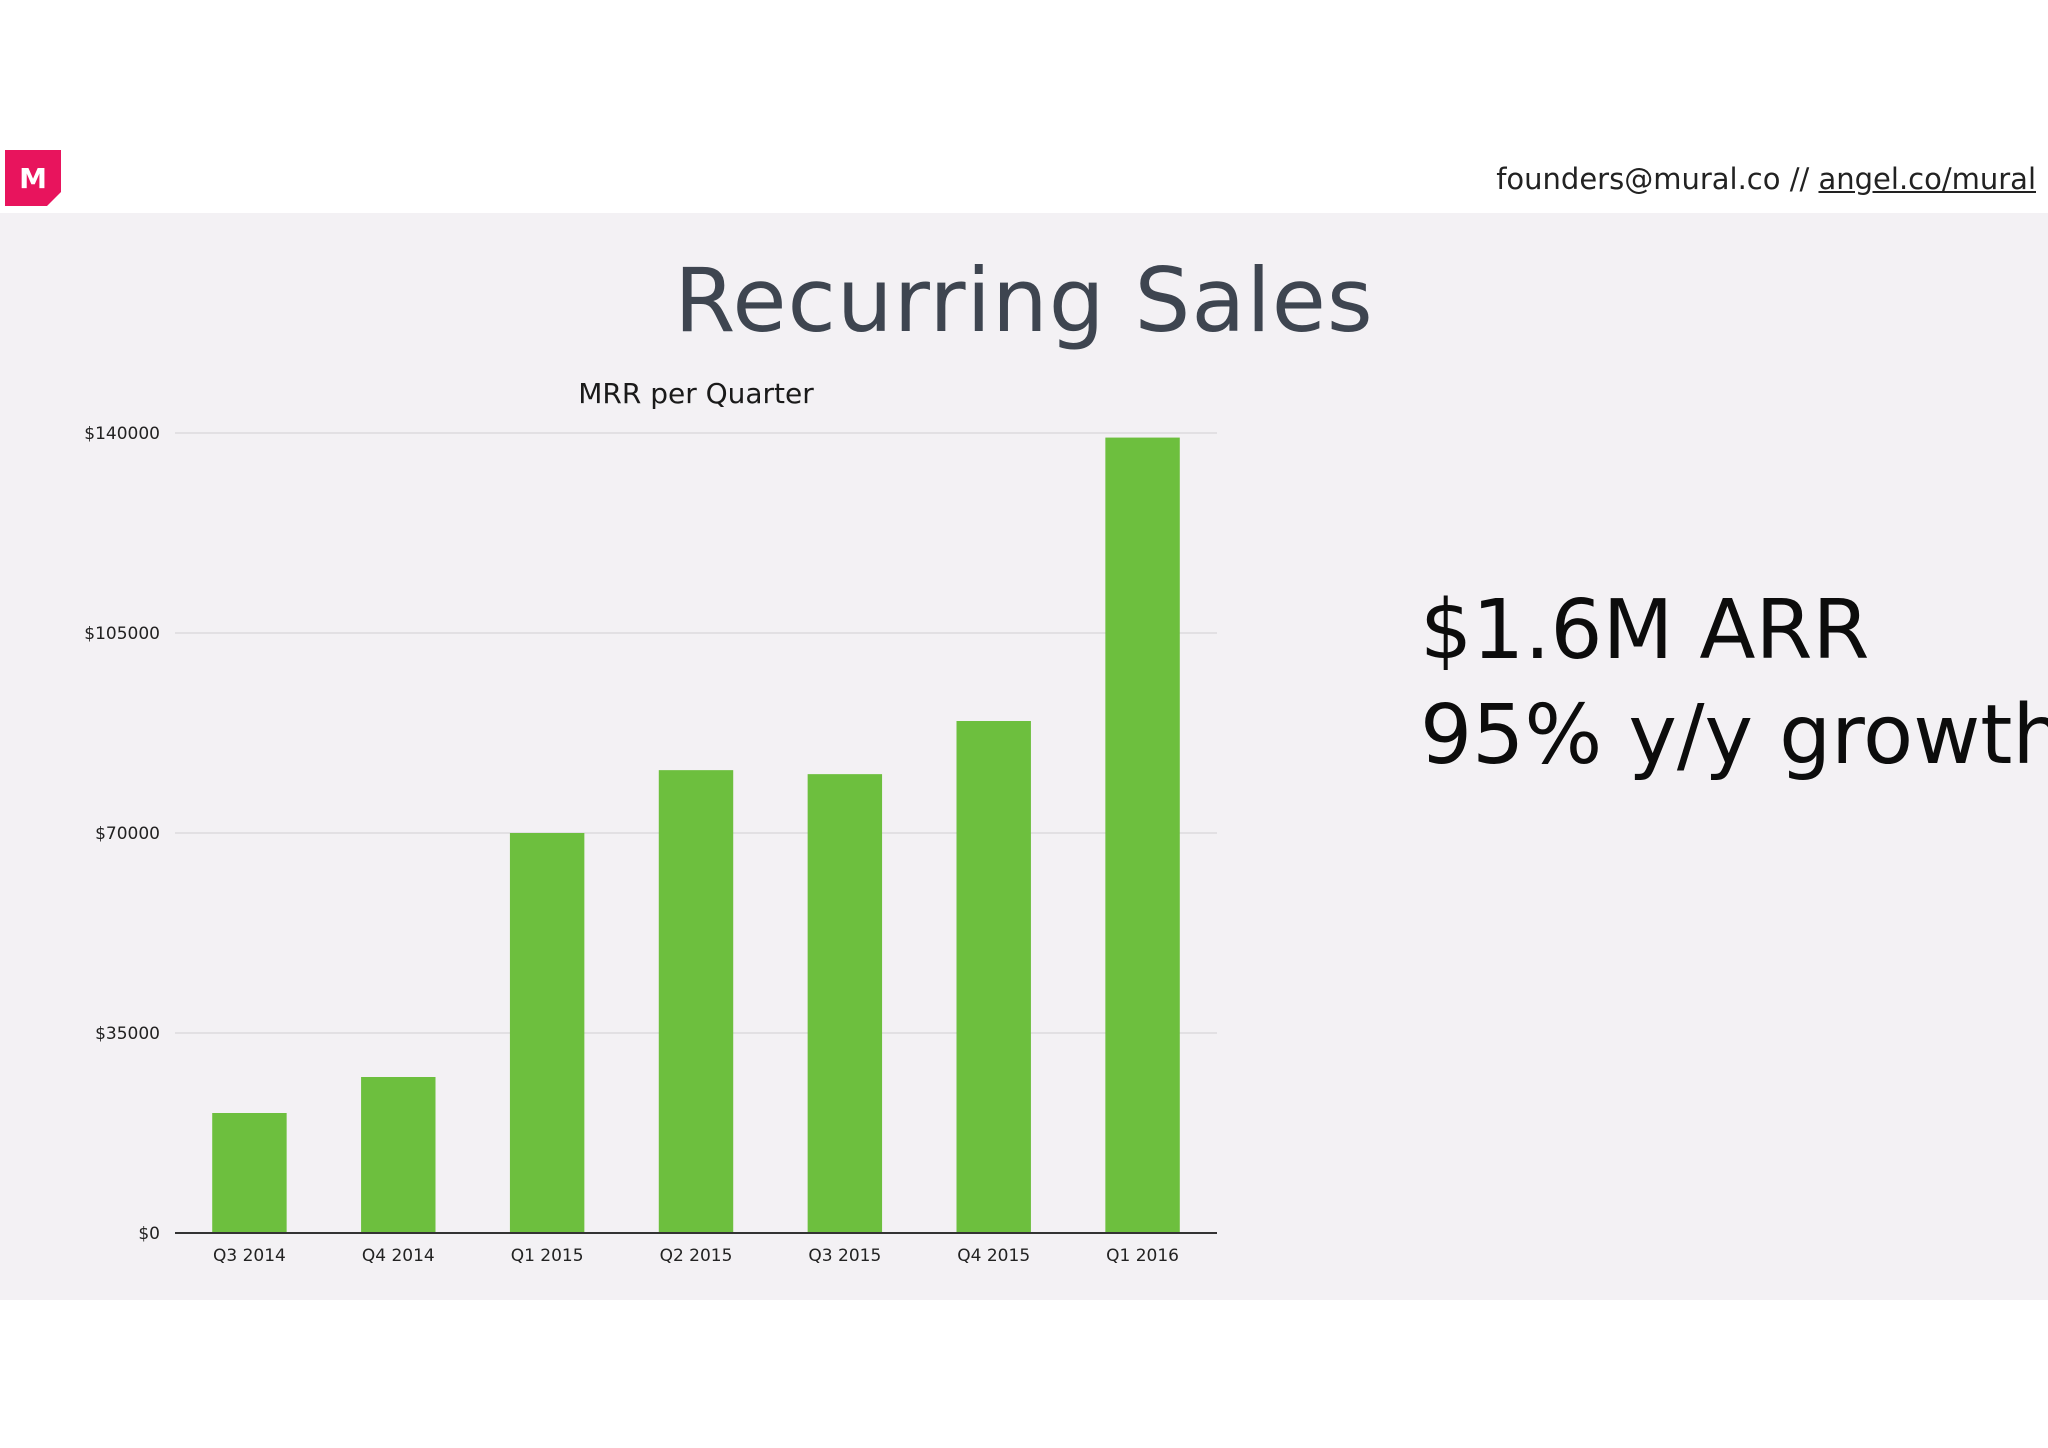 The width and height of the screenshot is (2048, 1448). What do you see at coordinates (398, 1256) in the screenshot?
I see `x-tick-label: Q4 2014` at bounding box center [398, 1256].